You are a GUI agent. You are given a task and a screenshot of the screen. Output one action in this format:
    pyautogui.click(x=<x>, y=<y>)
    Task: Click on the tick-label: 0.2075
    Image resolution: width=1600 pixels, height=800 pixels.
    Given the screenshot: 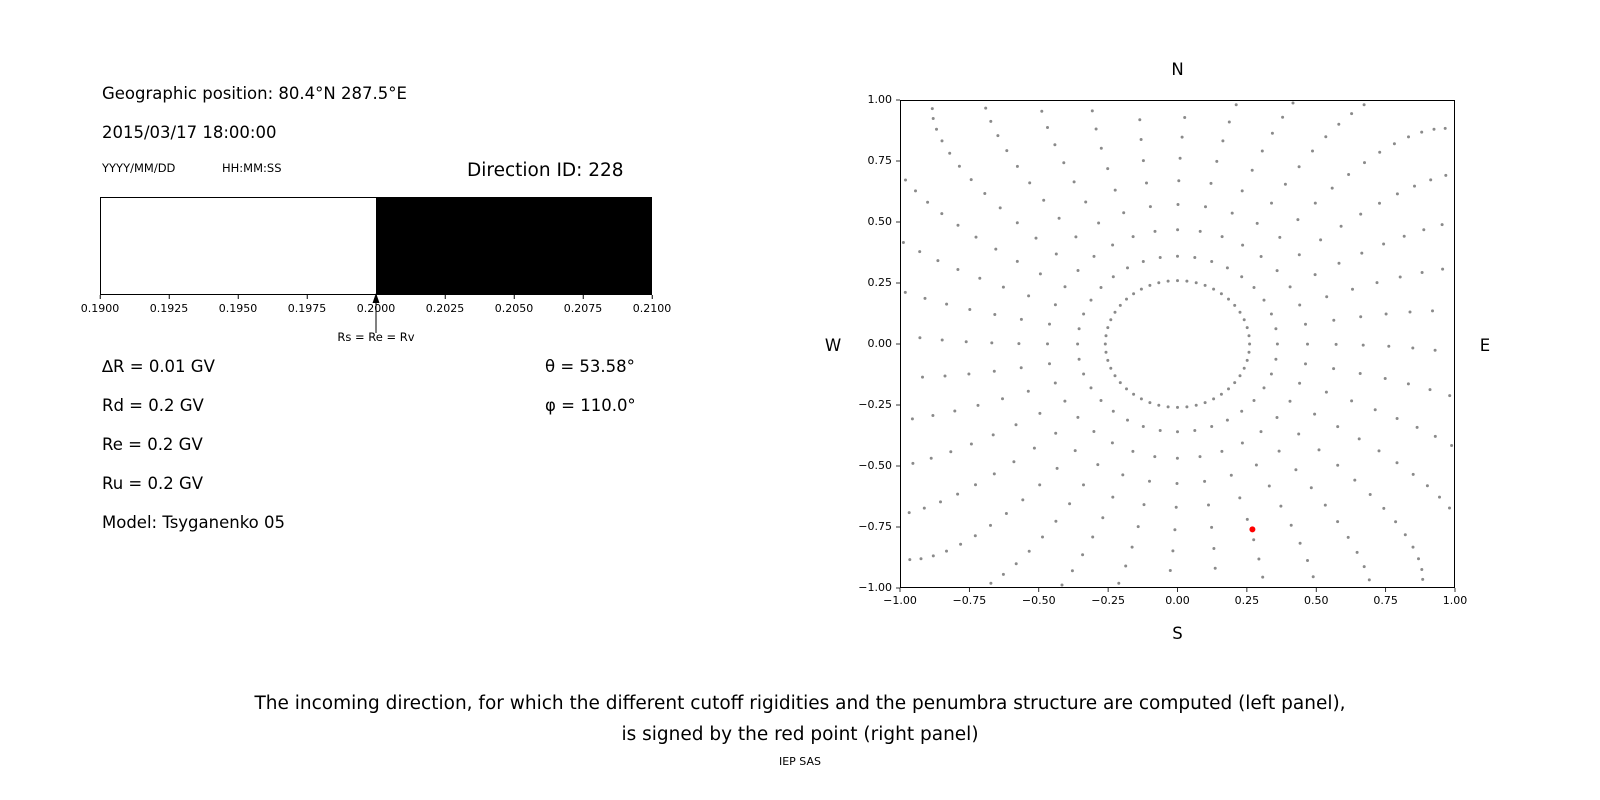 What is the action you would take?
    pyautogui.click(x=583, y=308)
    